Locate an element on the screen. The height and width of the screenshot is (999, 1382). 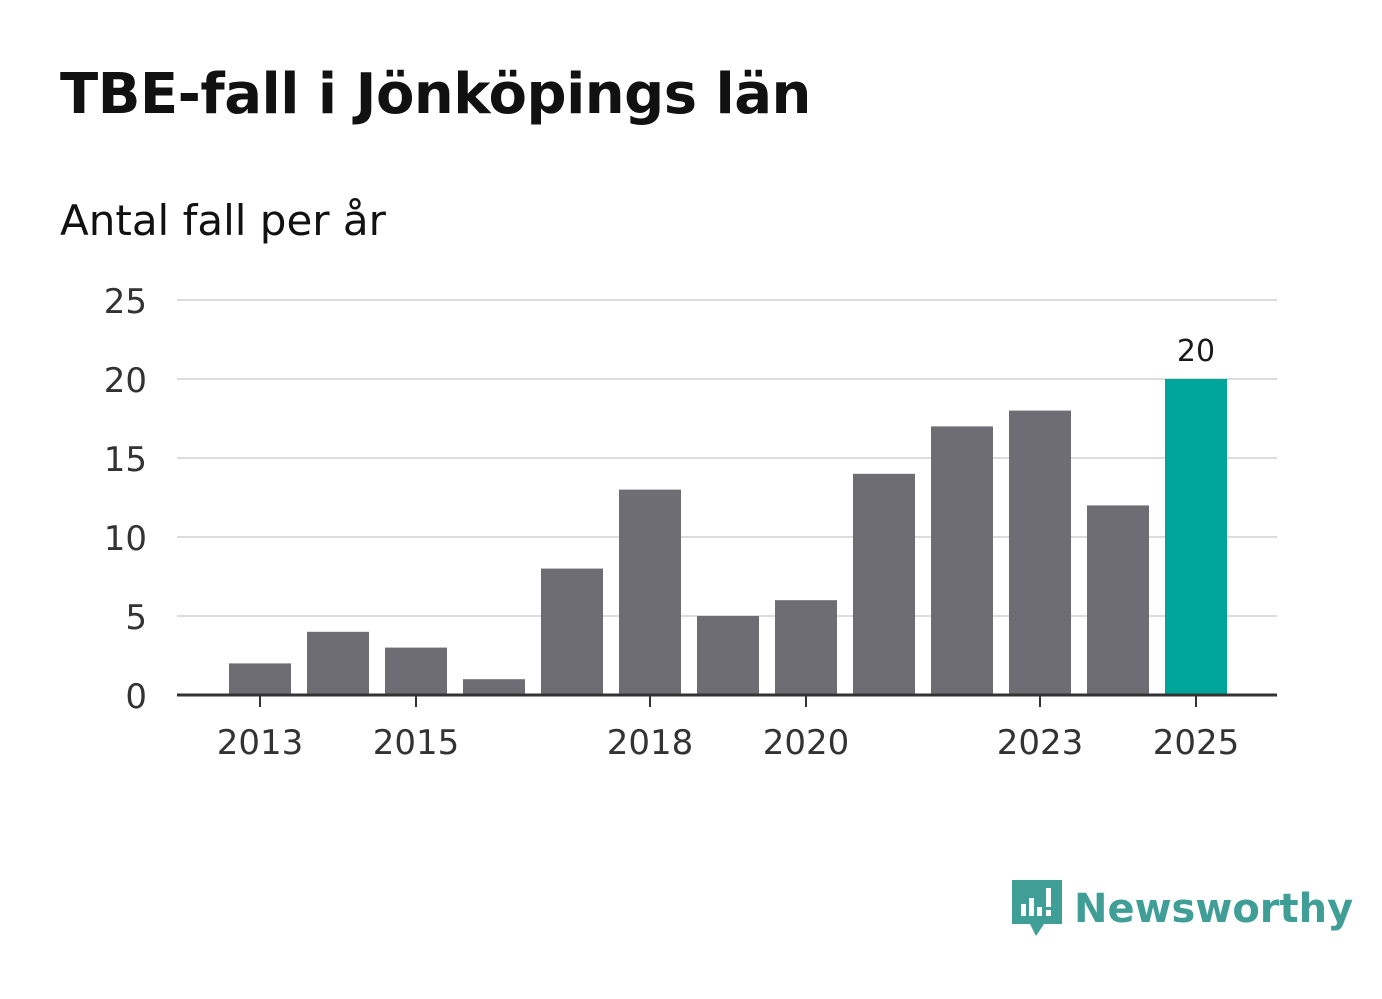
bar-2020 is located at coordinates (806, 647).